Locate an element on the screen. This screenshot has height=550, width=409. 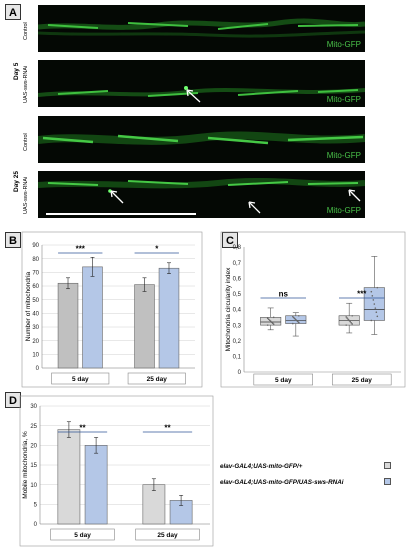
y-tick-label: 0,4 is located at coordinates (237, 311).